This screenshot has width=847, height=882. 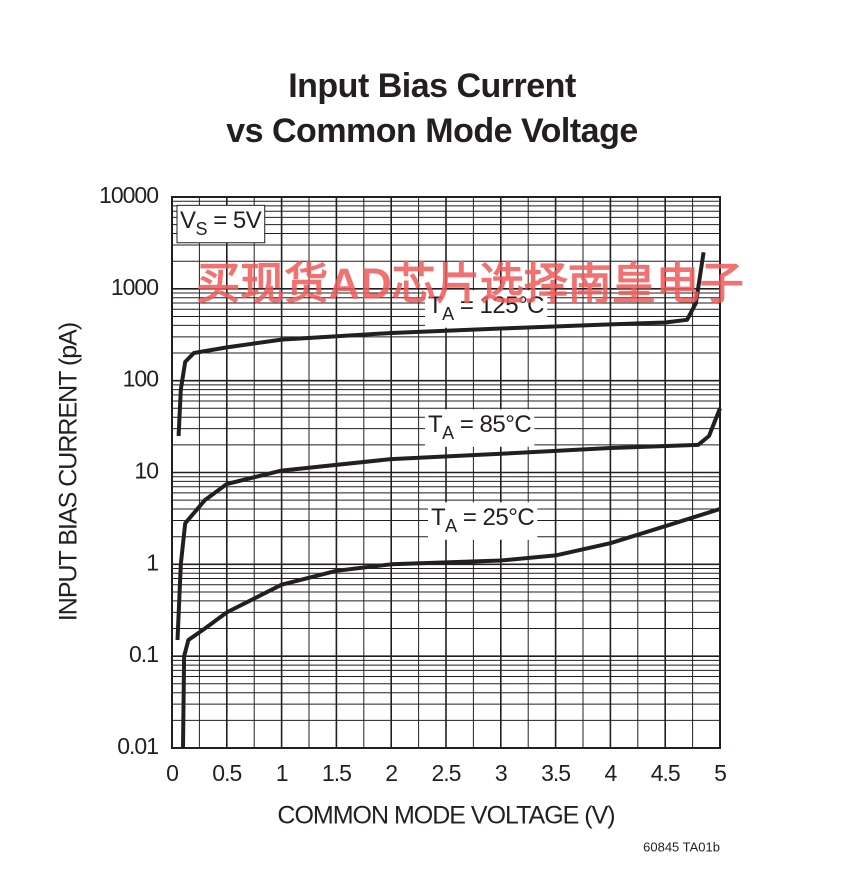 What do you see at coordinates (555, 773) in the screenshot?
I see `x-tick-label: 3.5` at bounding box center [555, 773].